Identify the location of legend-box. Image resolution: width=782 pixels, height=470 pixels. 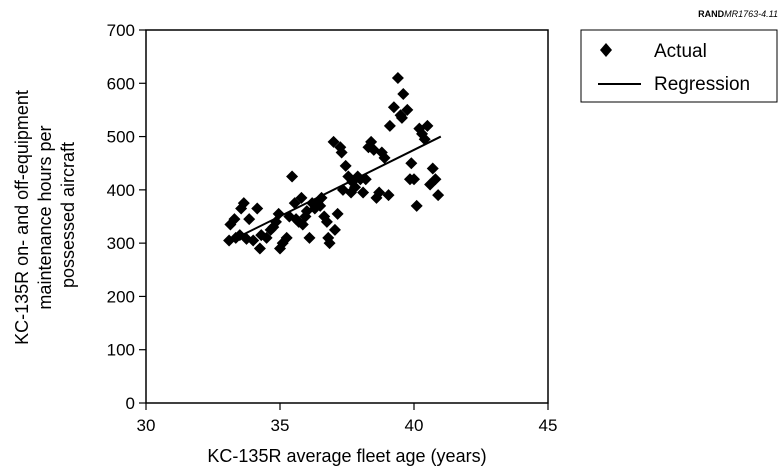
(679, 66).